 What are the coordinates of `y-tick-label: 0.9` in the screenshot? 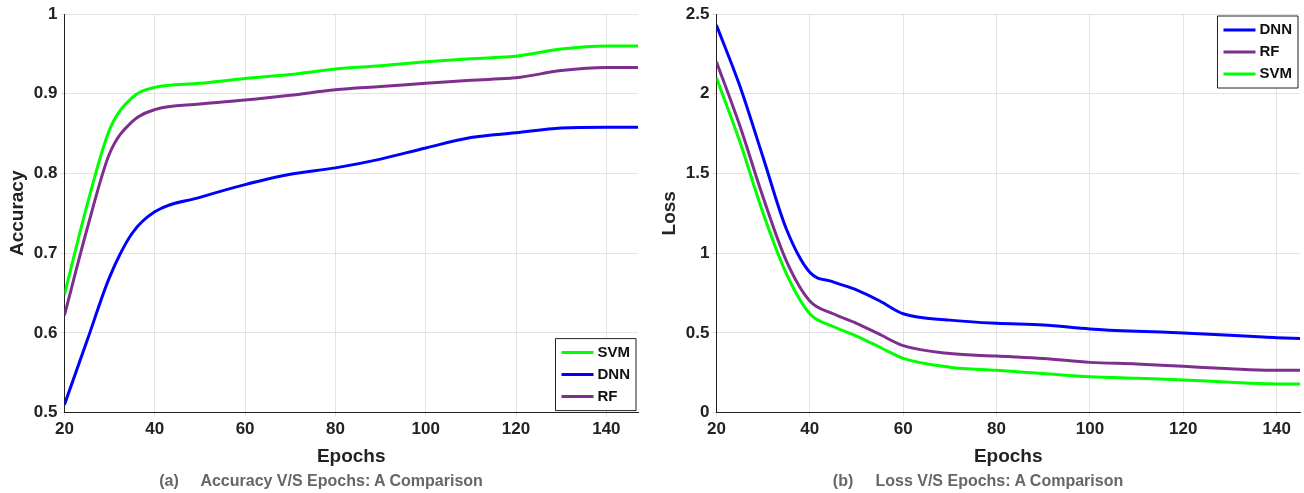 It's located at (45, 93).